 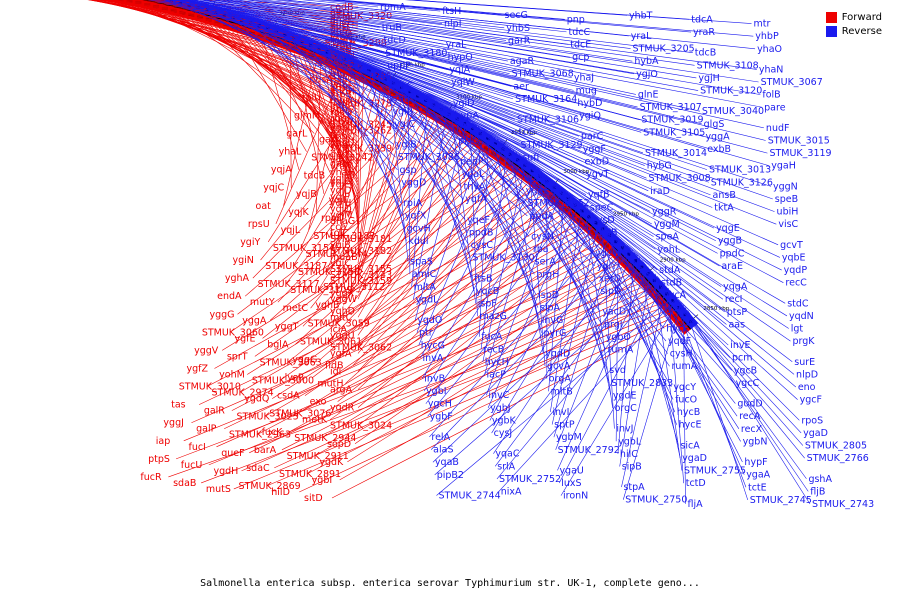 What do you see at coordinates (451, 11) in the screenshot?
I see `reverse-gene-label: ftsH` at bounding box center [451, 11].